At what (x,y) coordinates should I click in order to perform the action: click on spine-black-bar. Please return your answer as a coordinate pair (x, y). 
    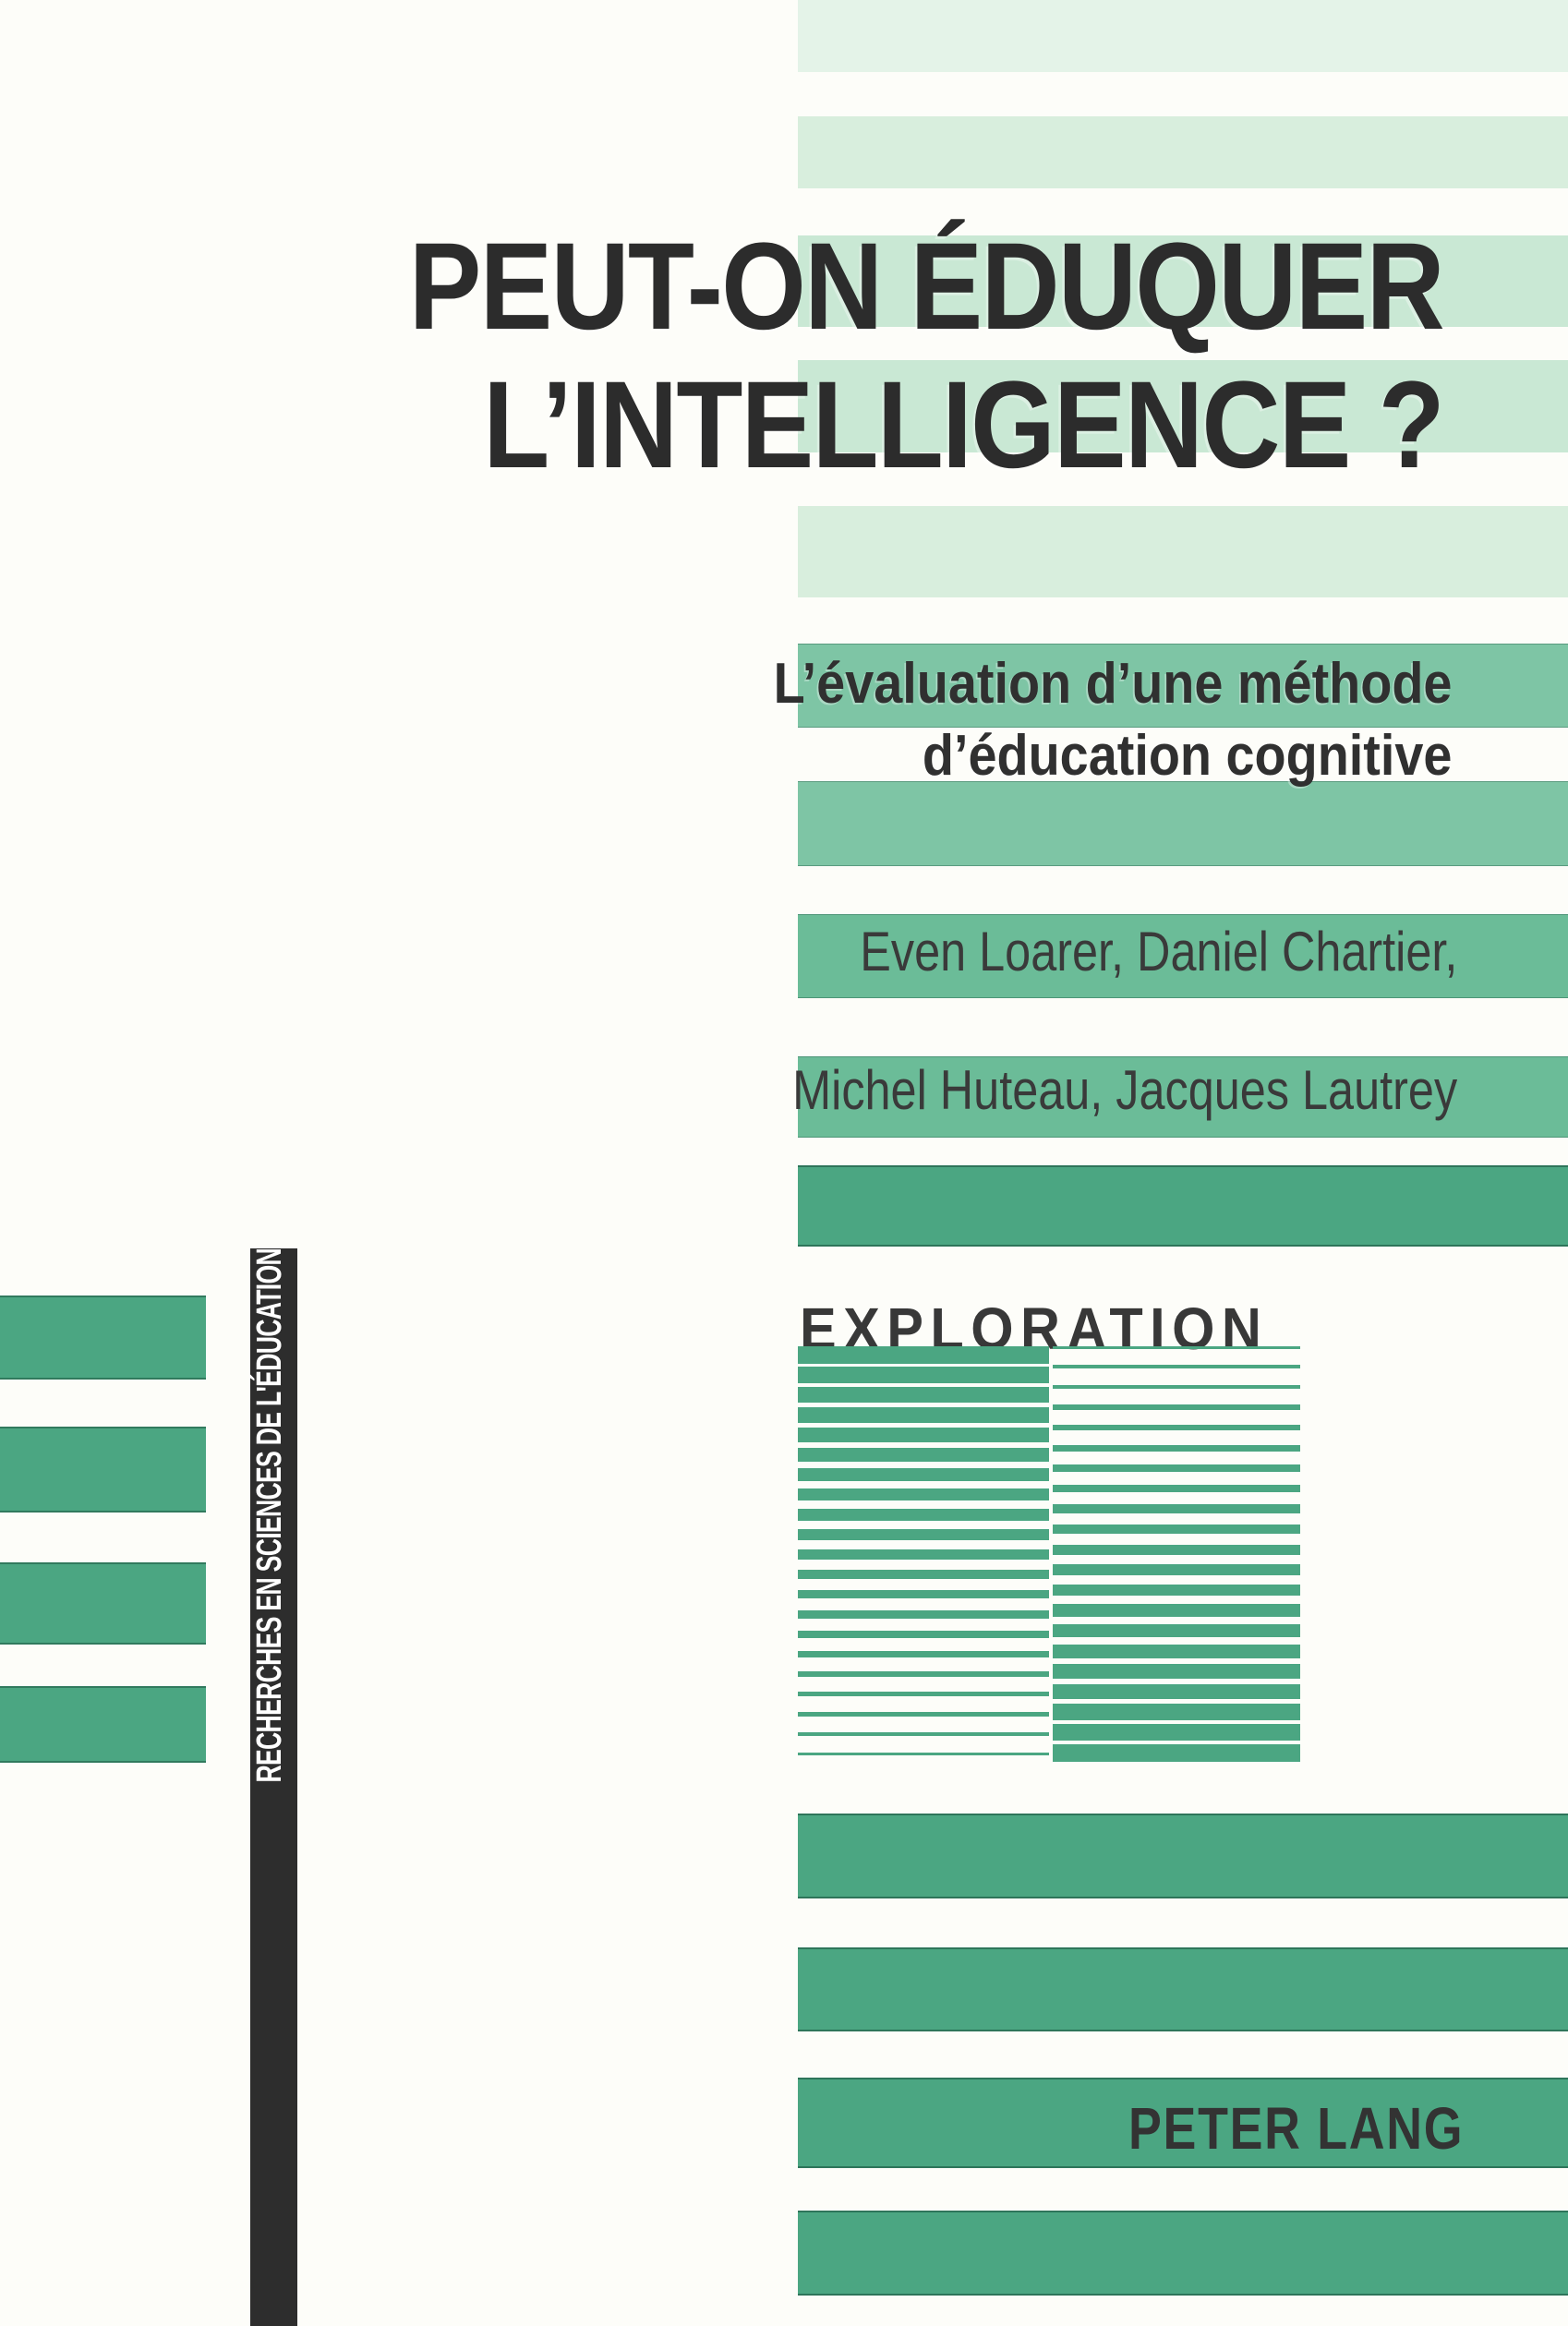
    Looking at the image, I should click on (273, 1787).